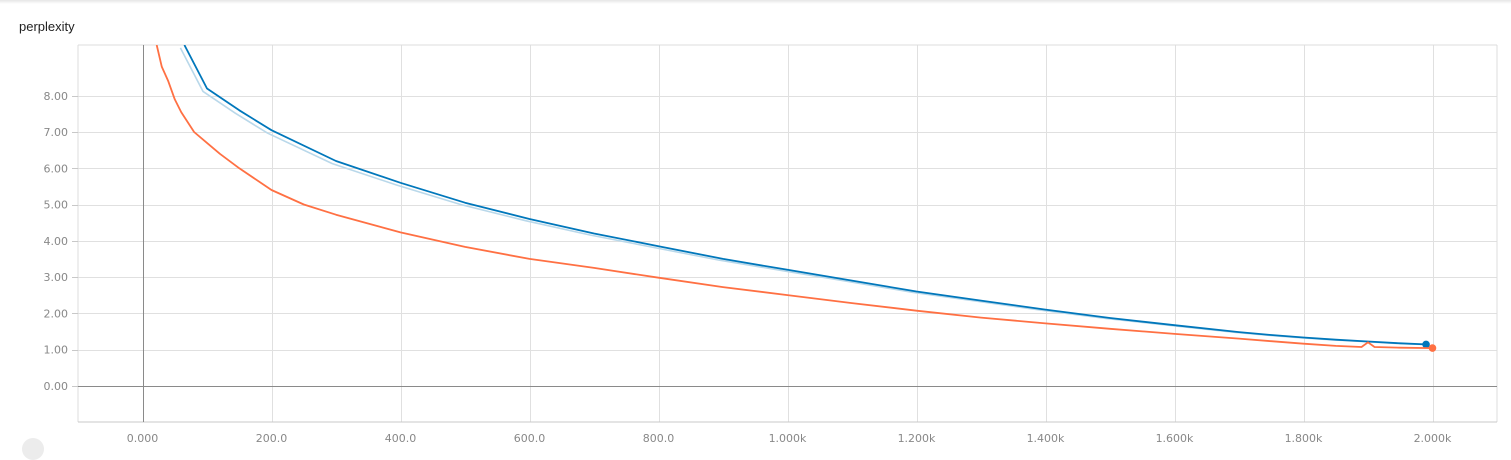  I want to click on y-tick-label: 0.00, so click(56, 386).